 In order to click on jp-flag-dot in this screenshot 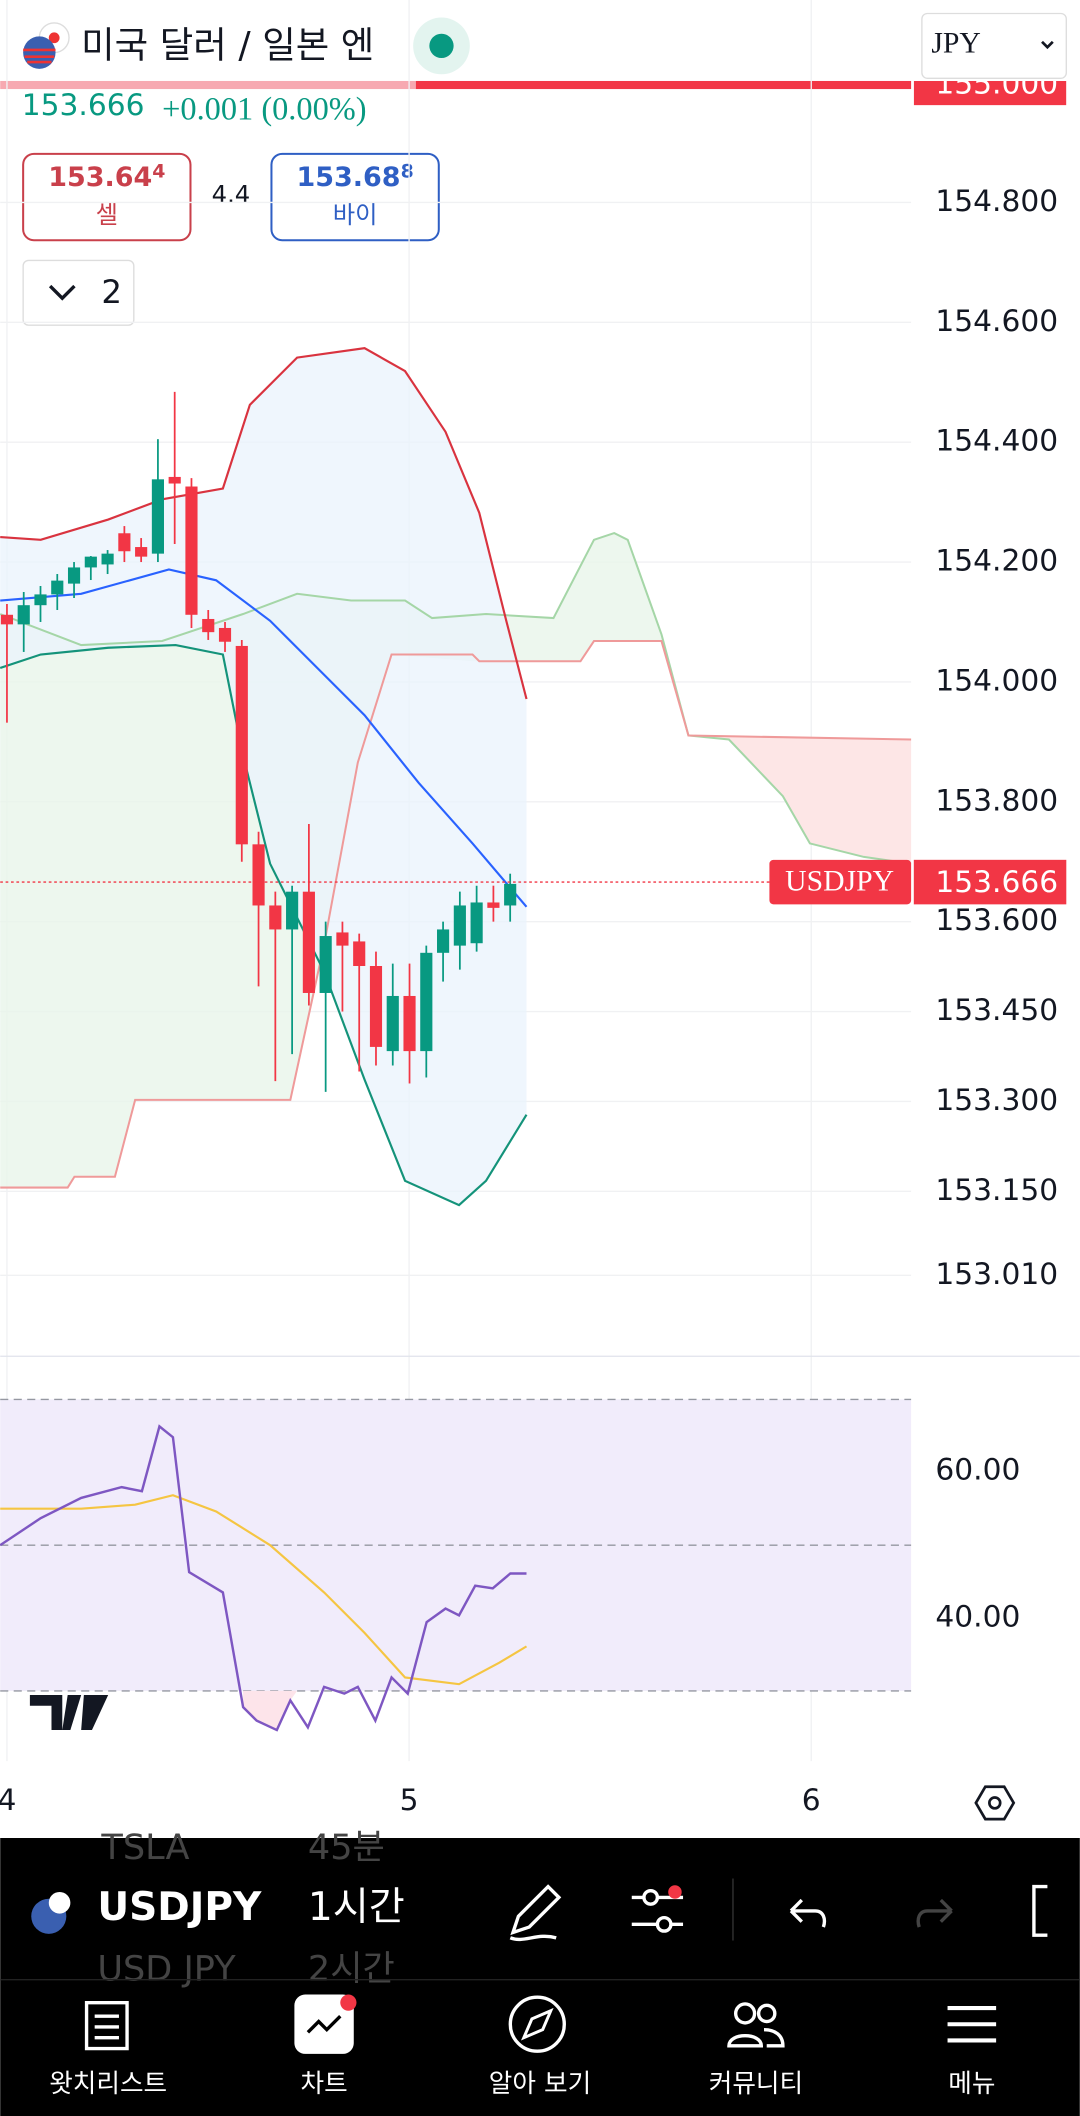, I will do `click(54, 38)`.